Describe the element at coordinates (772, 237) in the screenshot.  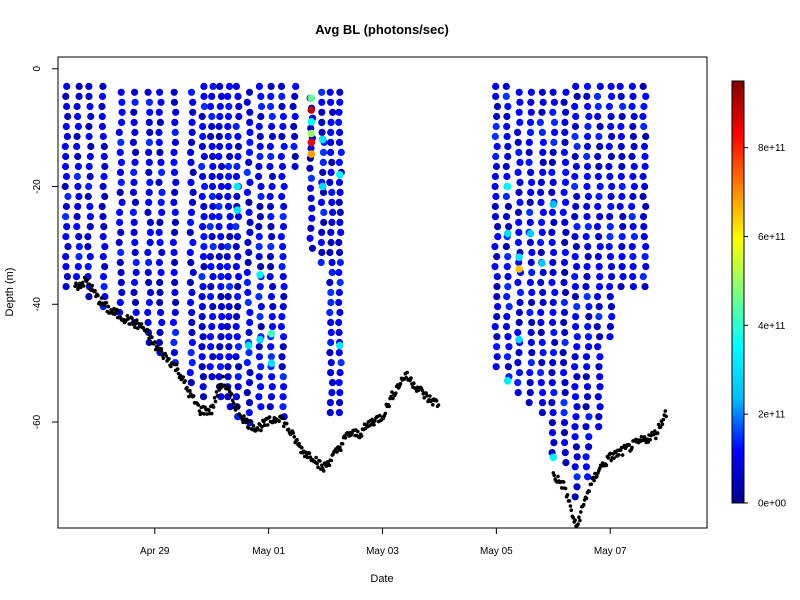
I see `colorbar-tick-label: 6e+11` at that location.